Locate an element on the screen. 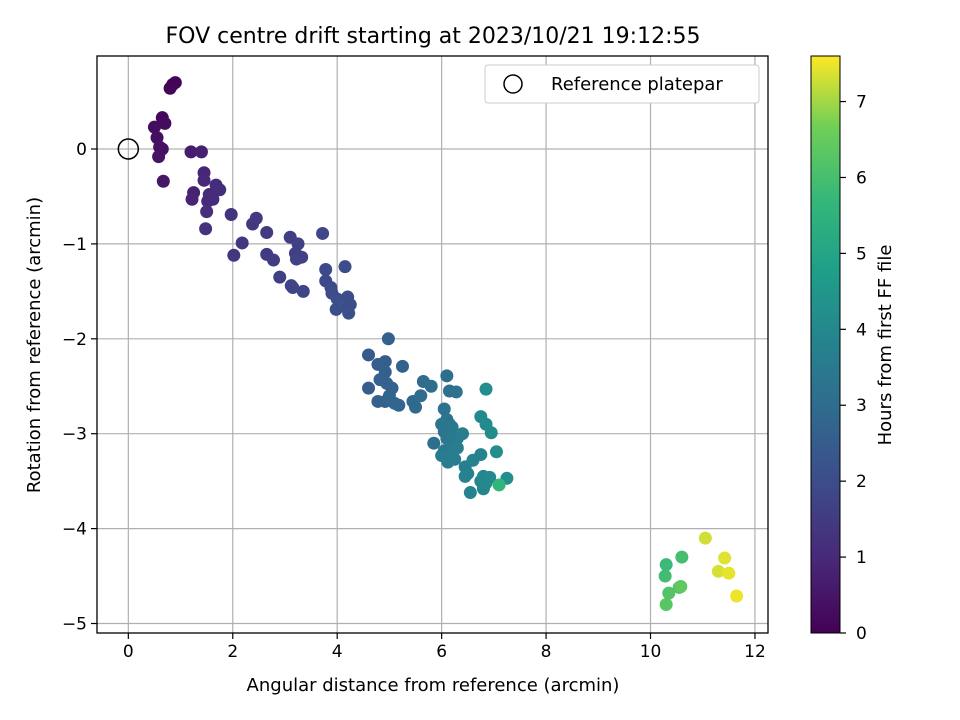 This screenshot has width=960, height=720. colorbar-tick-label: 4 is located at coordinates (861, 330).